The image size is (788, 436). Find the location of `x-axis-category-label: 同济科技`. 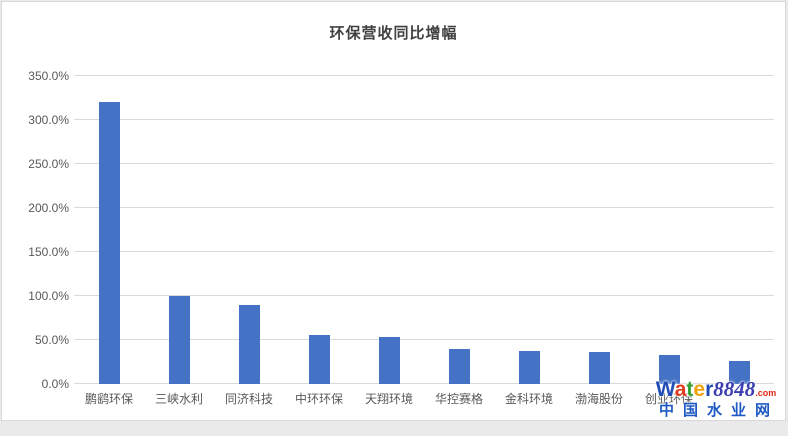

x-axis-category-label: 同济科技 is located at coordinates (248, 399).